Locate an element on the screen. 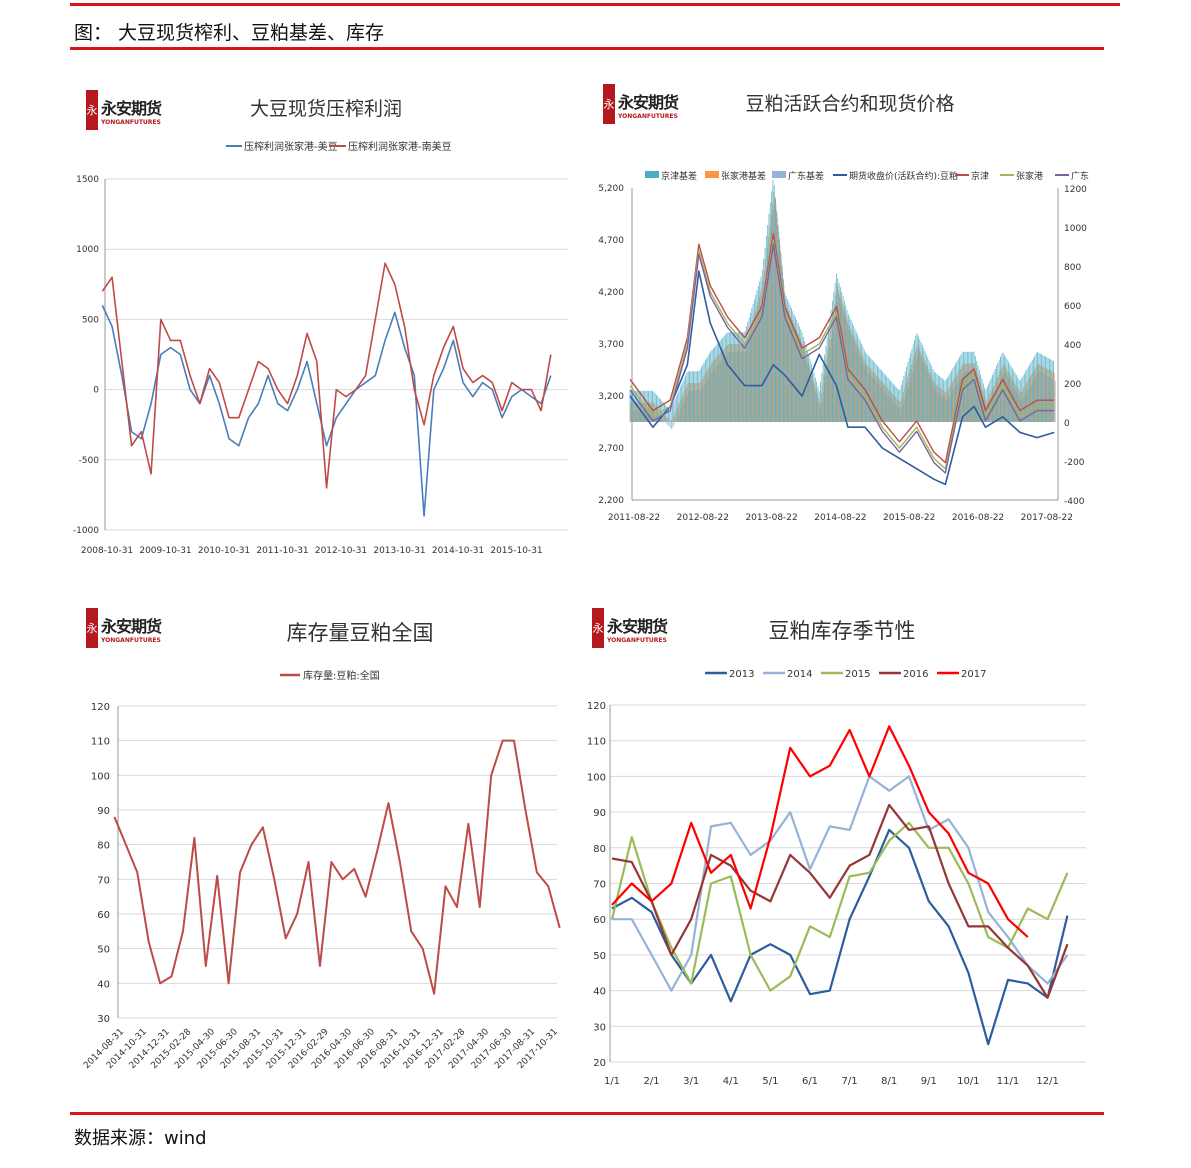  series-line-2014 is located at coordinates (840, 883).